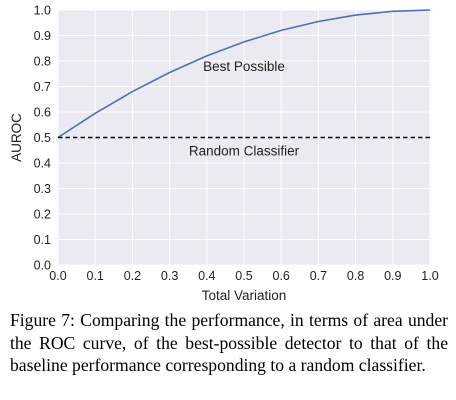 This screenshot has width=456, height=400. I want to click on best-possible-annotation: Best Possible, so click(244, 66).